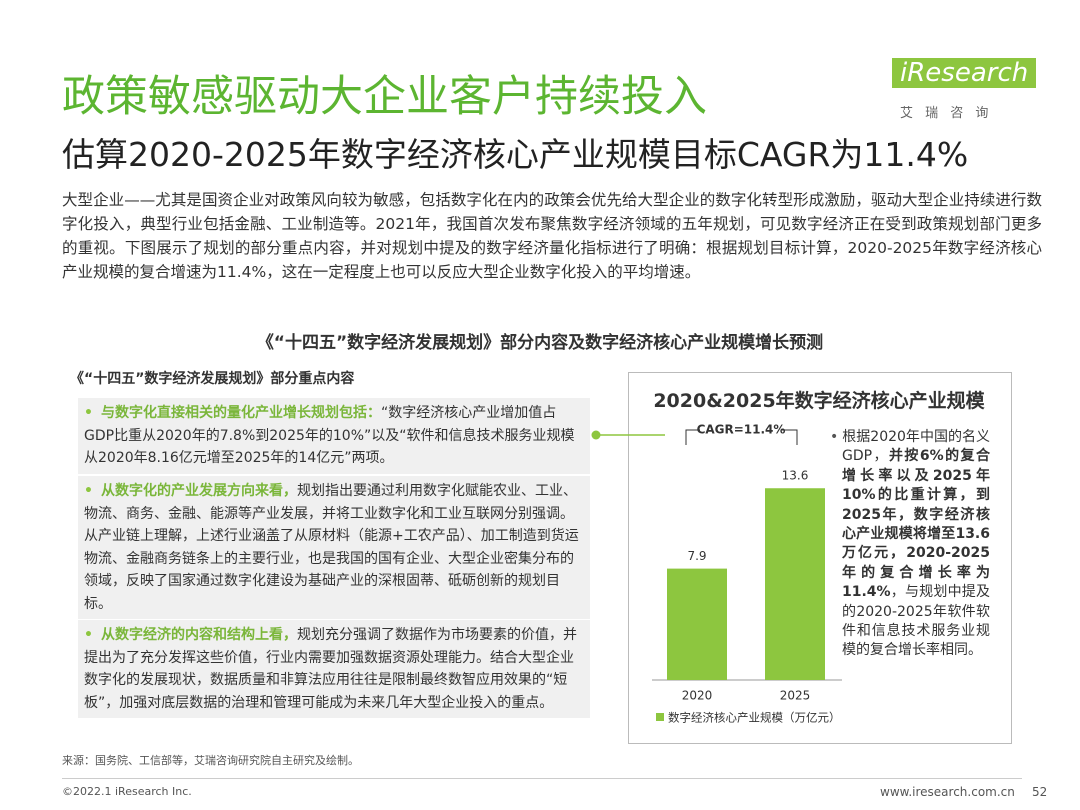 This screenshot has width=1080, height=810. I want to click on bullet-lead: 从数字经济的内容和结构上看，, so click(198, 635).